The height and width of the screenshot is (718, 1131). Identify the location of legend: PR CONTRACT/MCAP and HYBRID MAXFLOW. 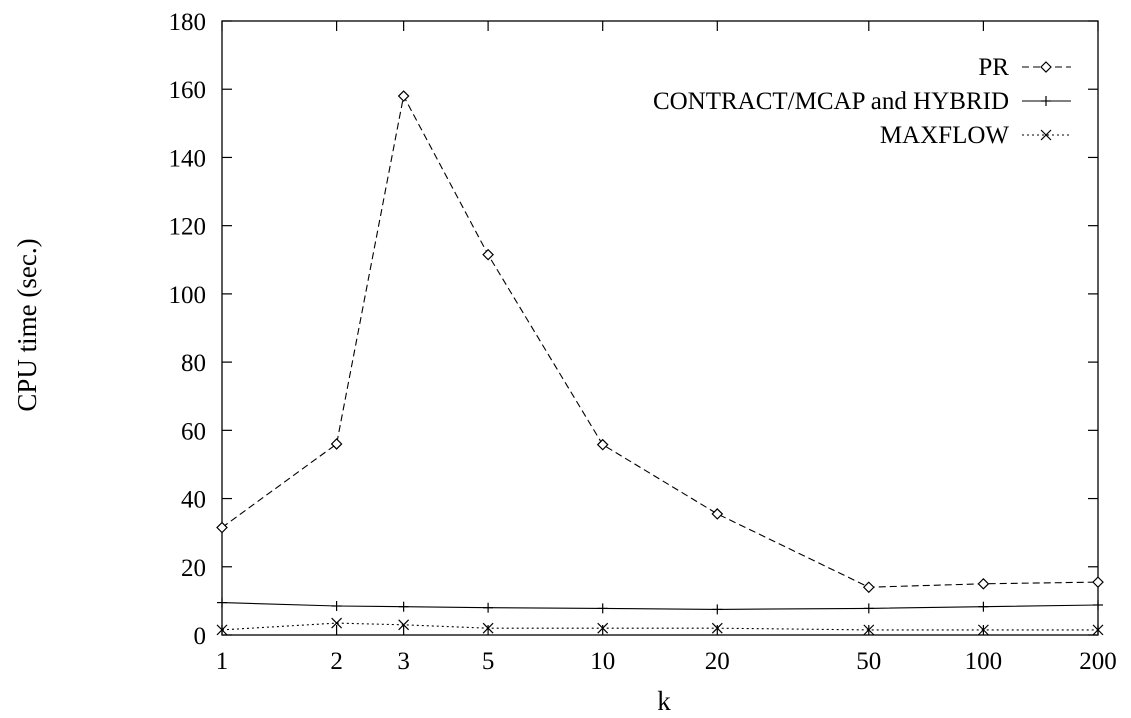
(862, 101).